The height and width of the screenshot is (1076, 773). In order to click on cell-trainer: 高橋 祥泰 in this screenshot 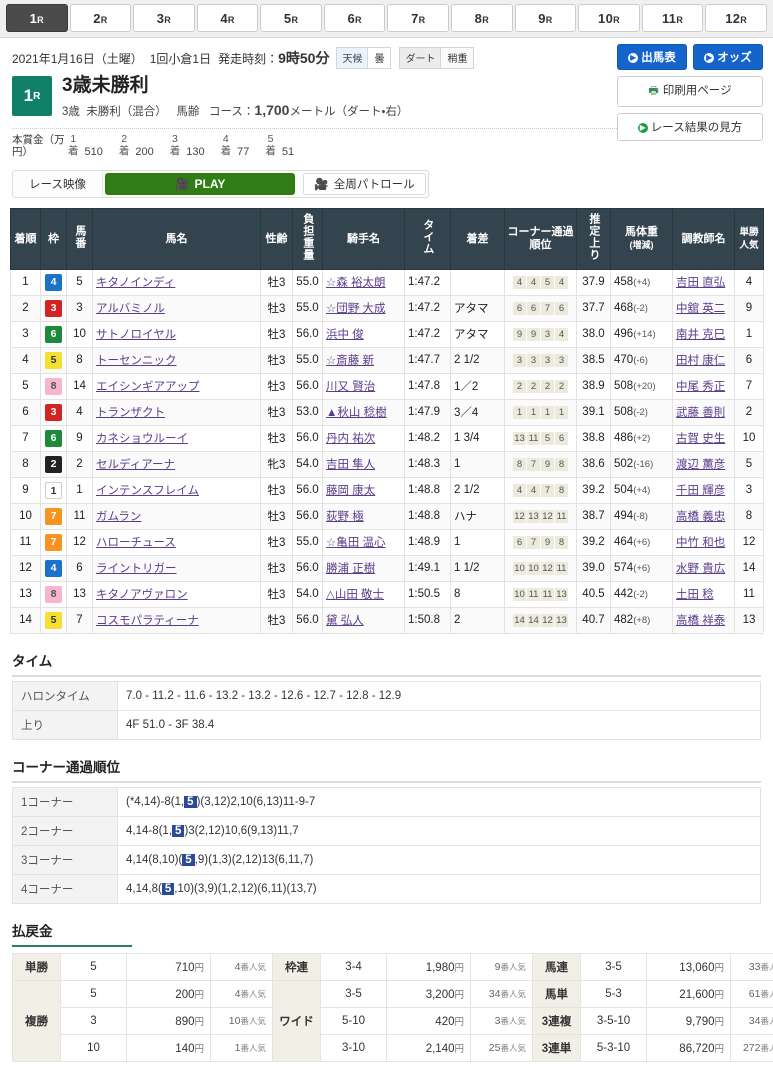, I will do `click(704, 620)`.